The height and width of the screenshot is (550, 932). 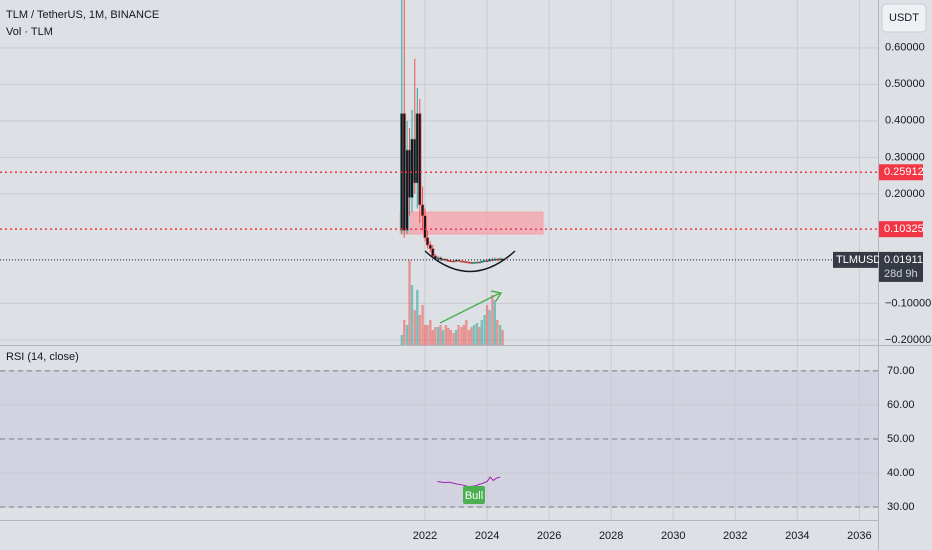 What do you see at coordinates (905, 48) in the screenshot?
I see `y-tick-label: 0.60000` at bounding box center [905, 48].